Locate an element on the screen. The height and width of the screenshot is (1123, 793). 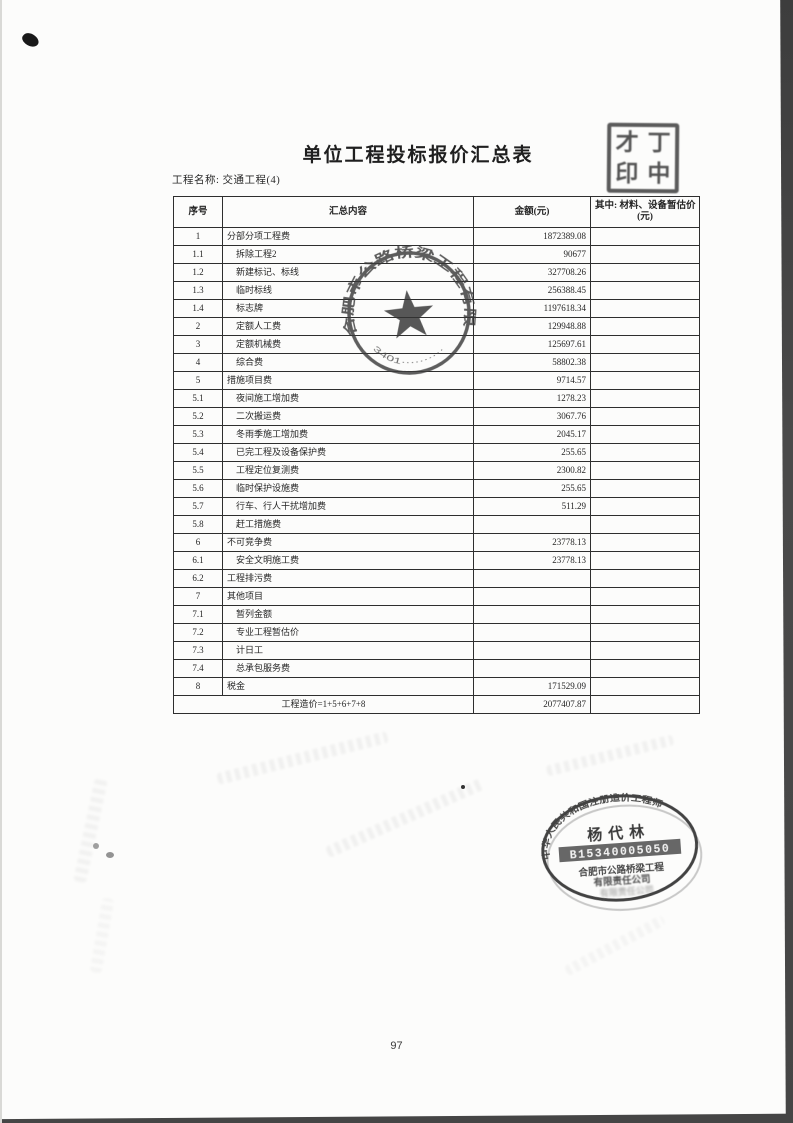
table-row: 2 定额人工费 129948.88 is located at coordinates (436, 326).